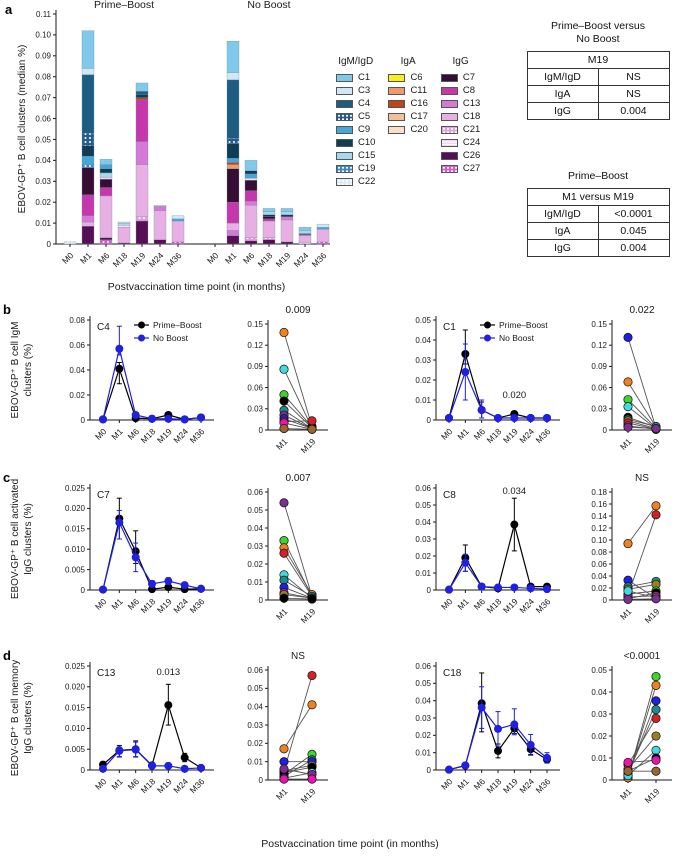  I want to click on p-value-annotation: 0.034, so click(514, 491).